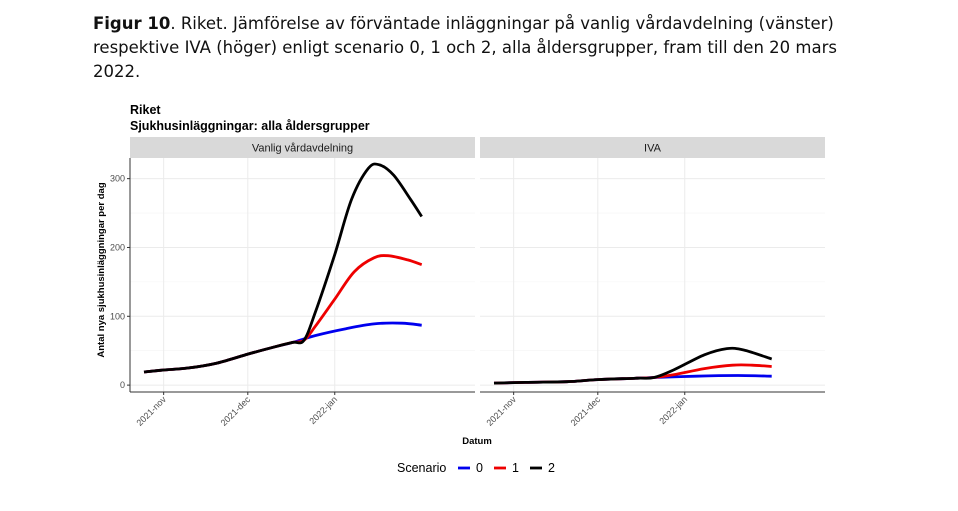  I want to click on y-tick-label: 100, so click(117, 316).